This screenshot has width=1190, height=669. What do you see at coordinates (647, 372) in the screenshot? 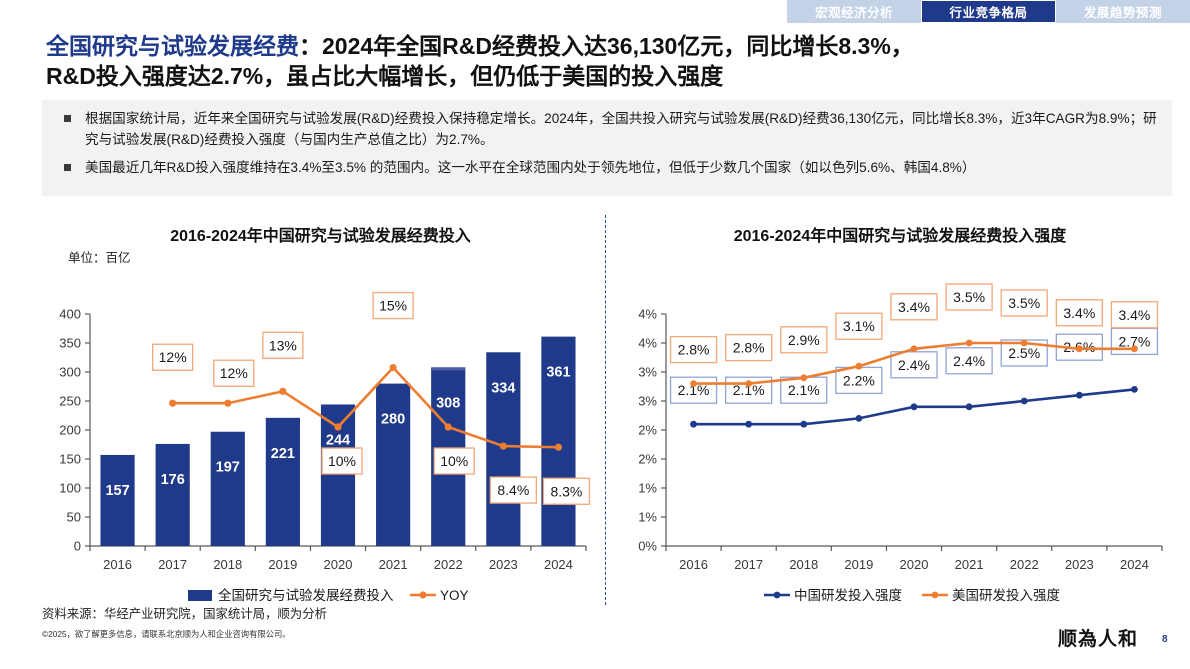
I see `y-axis-tick-label: 3%` at bounding box center [647, 372].